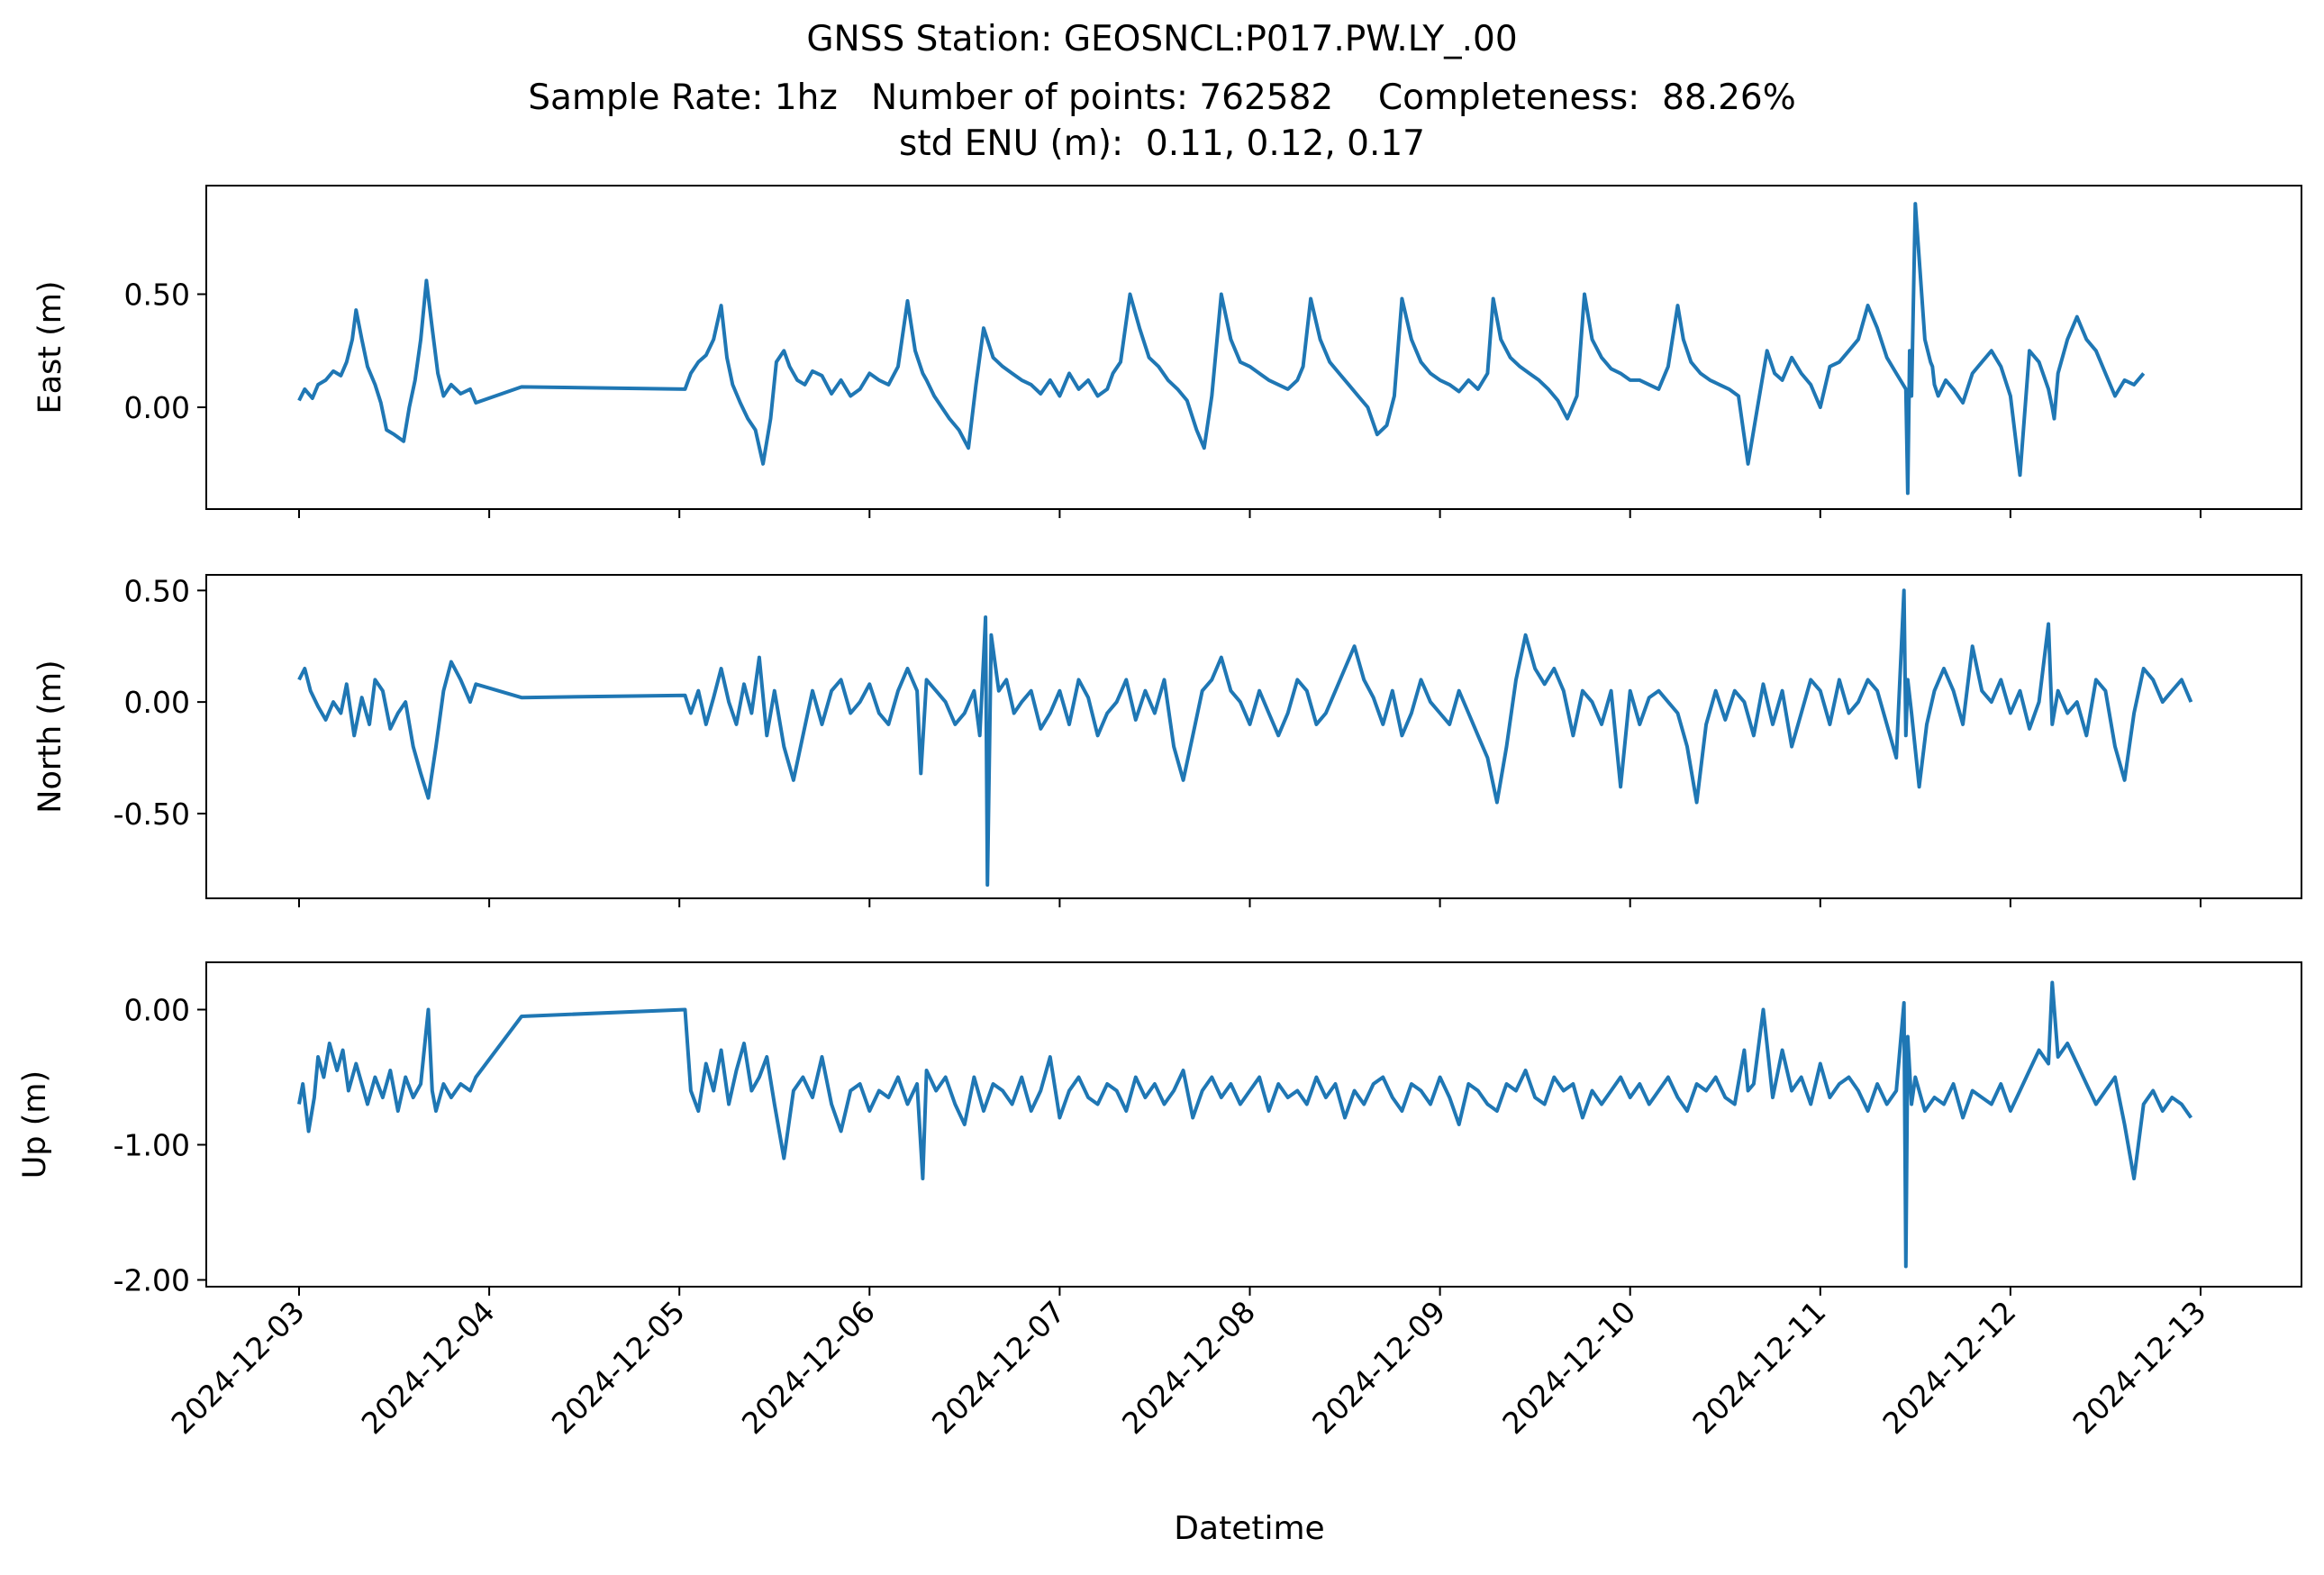 This screenshot has width=2324, height=1575. What do you see at coordinates (1759, 1367) in the screenshot?
I see `x-tick-label: 2024-12-11` at bounding box center [1759, 1367].